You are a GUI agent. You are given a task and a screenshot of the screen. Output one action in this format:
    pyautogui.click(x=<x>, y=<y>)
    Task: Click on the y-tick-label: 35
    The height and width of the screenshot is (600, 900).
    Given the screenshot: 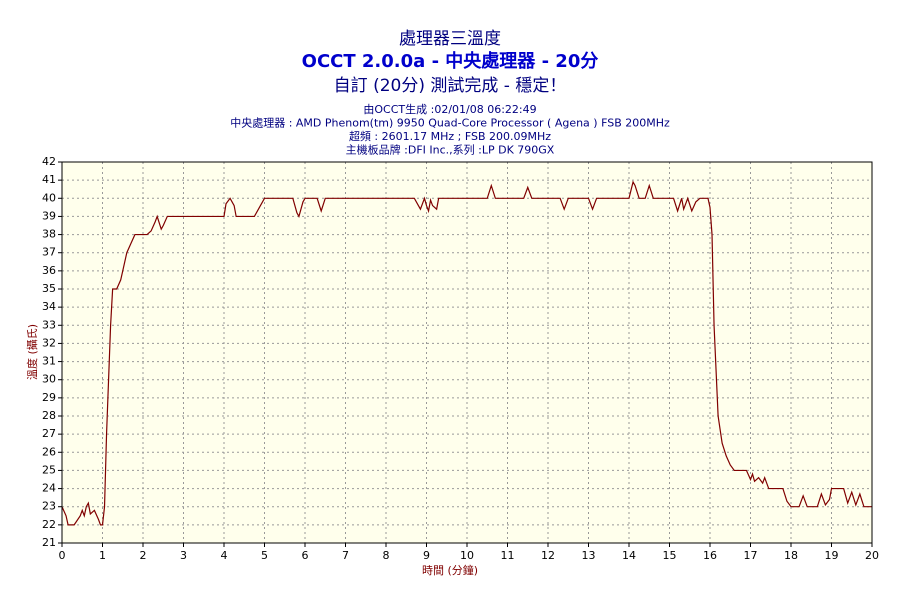 What is the action you would take?
    pyautogui.click(x=49, y=288)
    